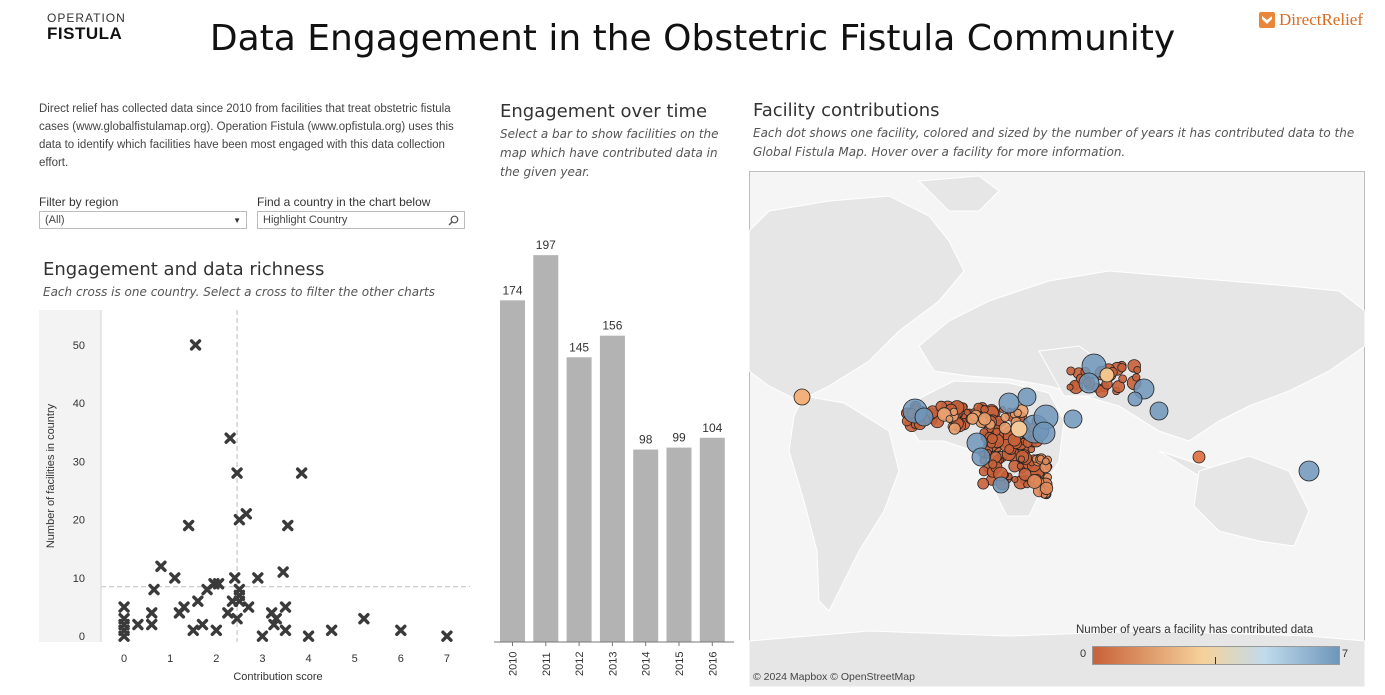 Image resolution: width=1385 pixels, height=695 pixels. What do you see at coordinates (547, 664) in the screenshot?
I see `bar-year-tick: 2011` at bounding box center [547, 664].